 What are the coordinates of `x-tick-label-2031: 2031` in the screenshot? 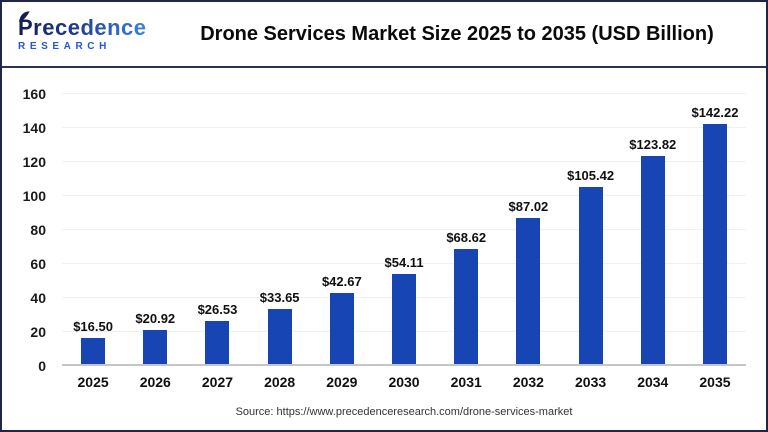 It's located at (466, 382).